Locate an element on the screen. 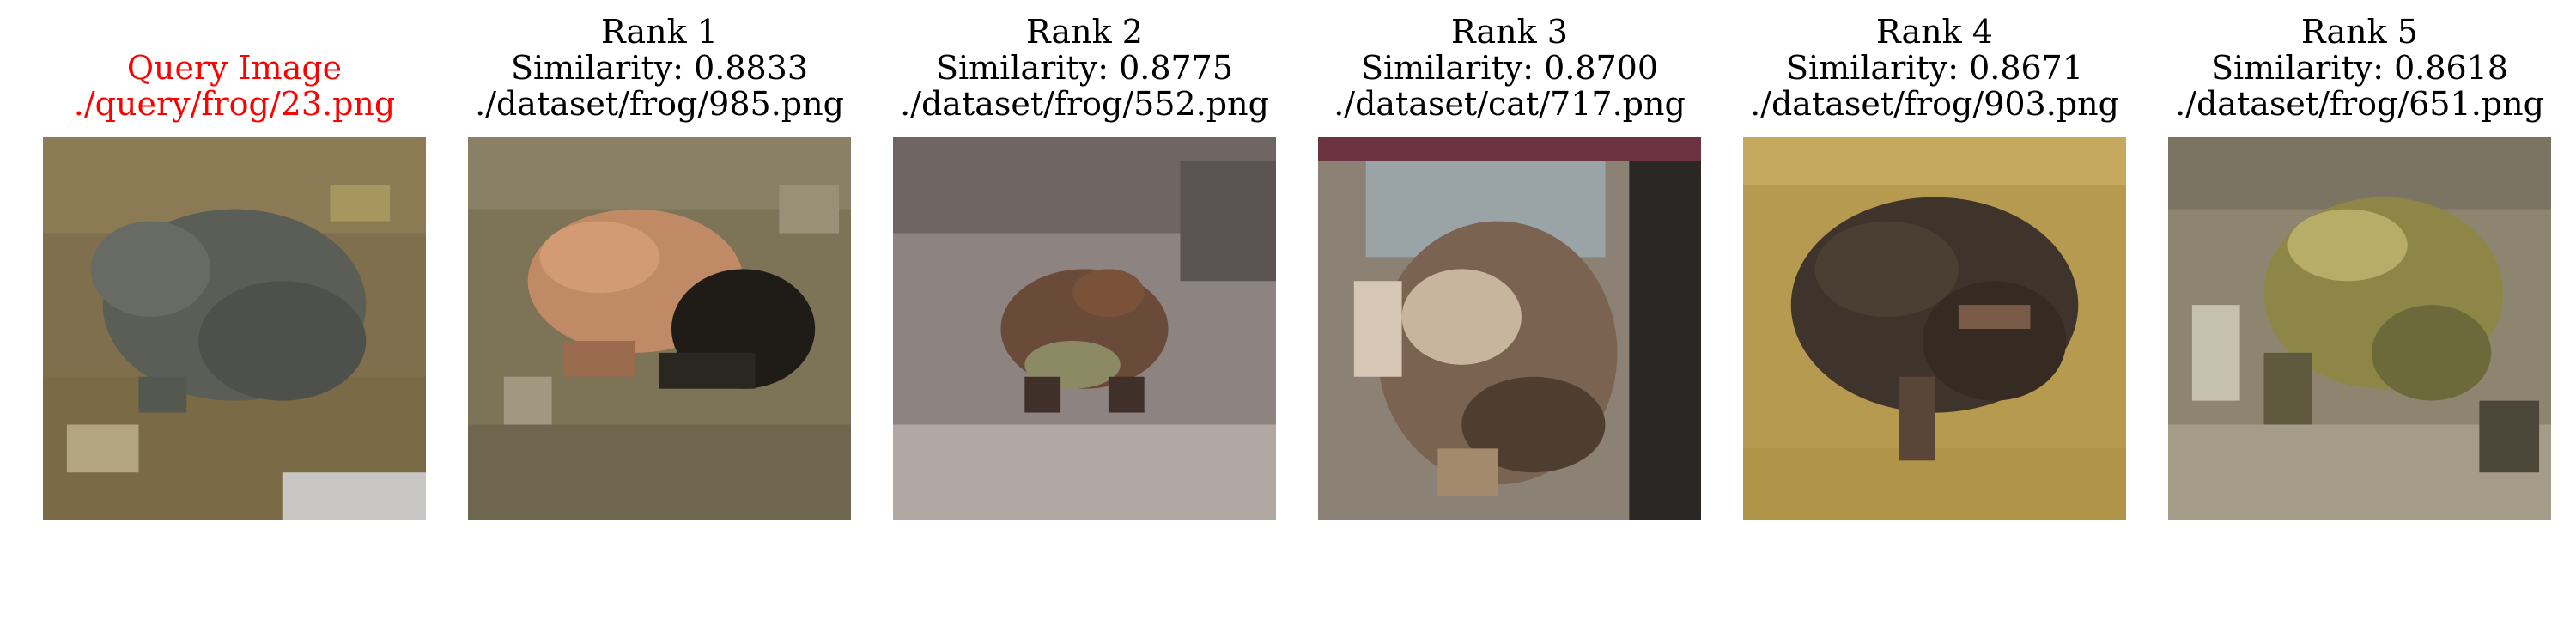 Image resolution: width=2576 pixels, height=644 pixels. query-title: Query Image is located at coordinates (234, 68).